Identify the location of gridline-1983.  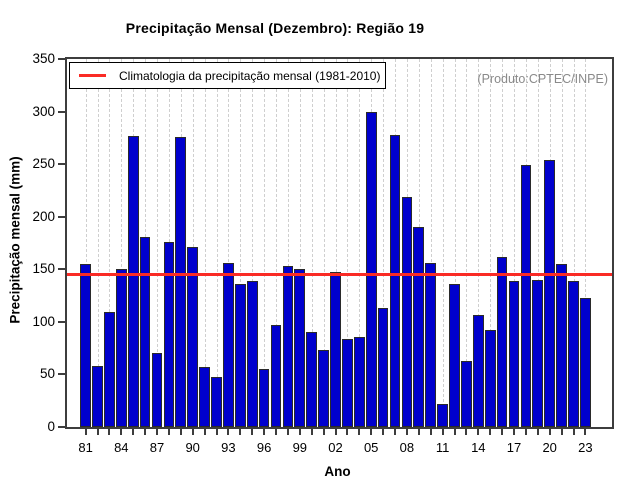
(110, 243).